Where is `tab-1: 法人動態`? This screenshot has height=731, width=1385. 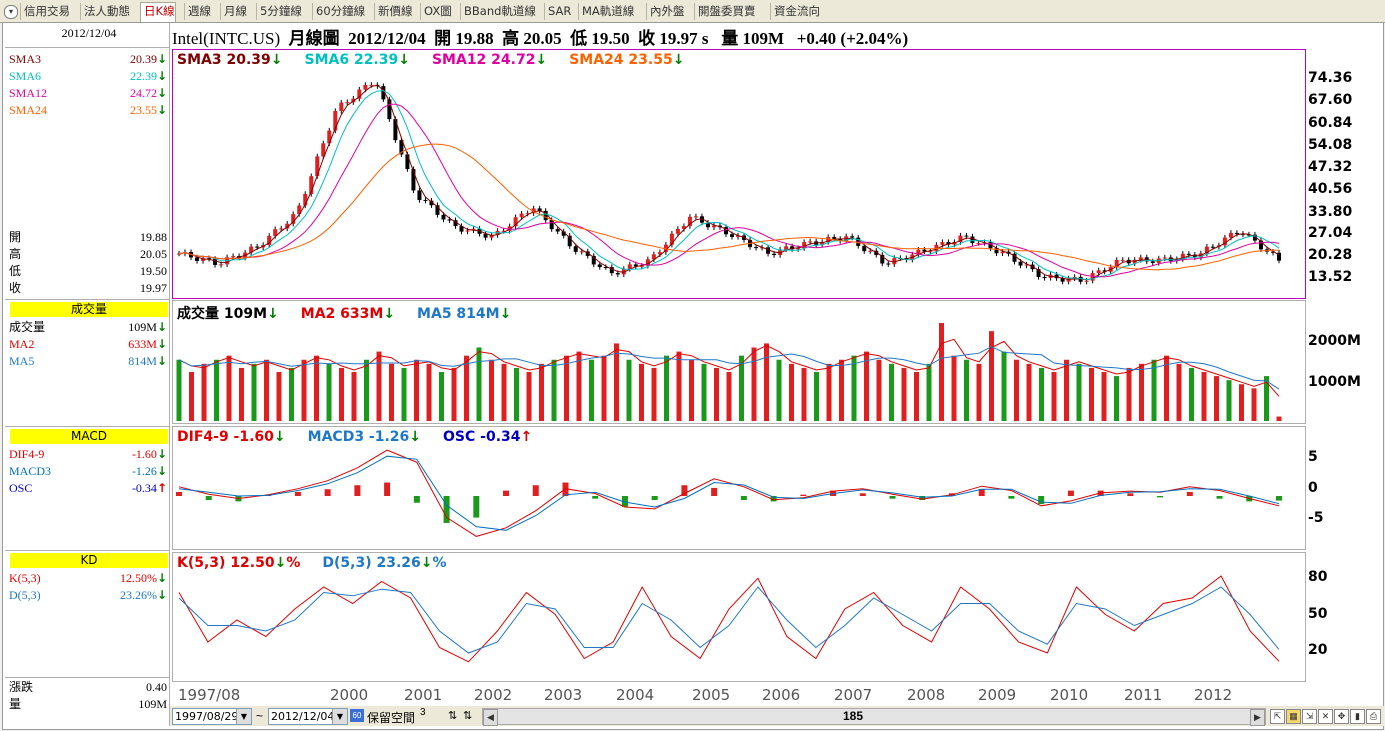
tab-1: 法人動態 is located at coordinates (105, 11).